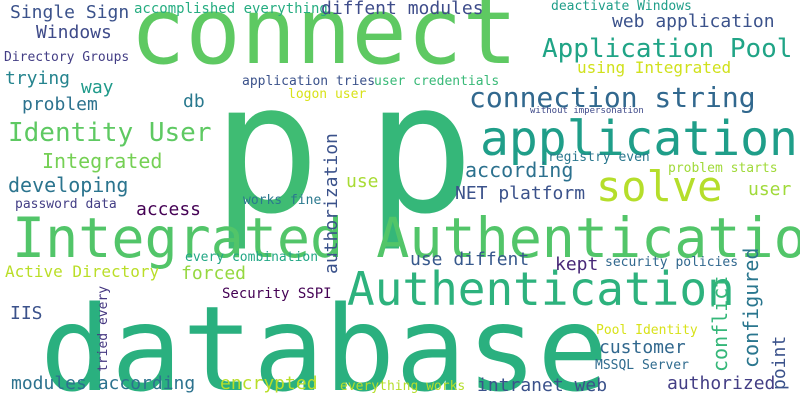 This screenshot has height=400, width=800. What do you see at coordinates (751, 307) in the screenshot?
I see `word-configured: configured` at bounding box center [751, 307].